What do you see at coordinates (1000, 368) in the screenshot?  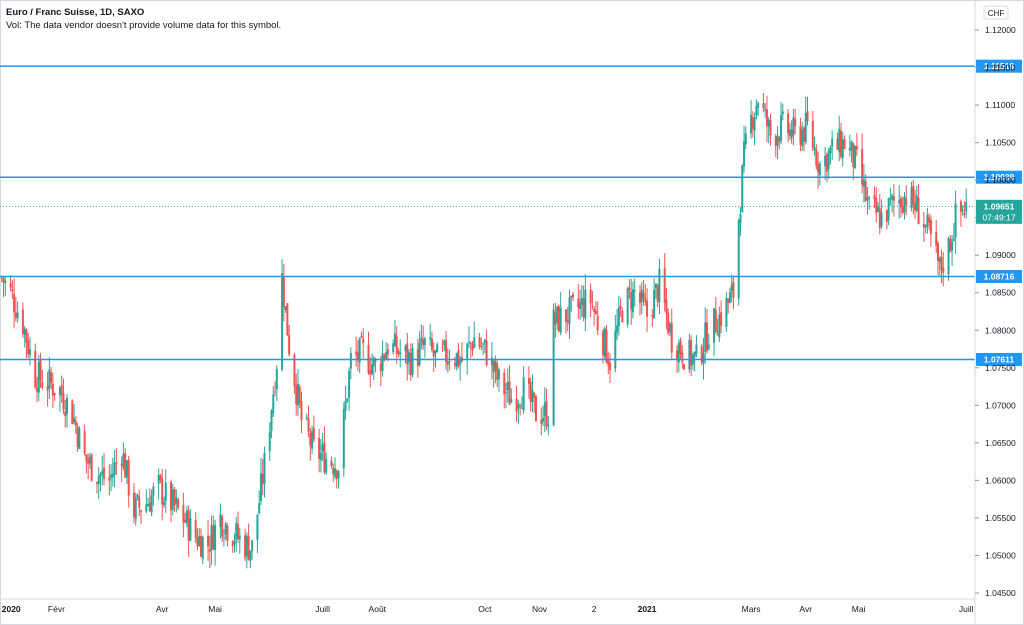 I see `price-tick-label: 1.07500` at bounding box center [1000, 368].